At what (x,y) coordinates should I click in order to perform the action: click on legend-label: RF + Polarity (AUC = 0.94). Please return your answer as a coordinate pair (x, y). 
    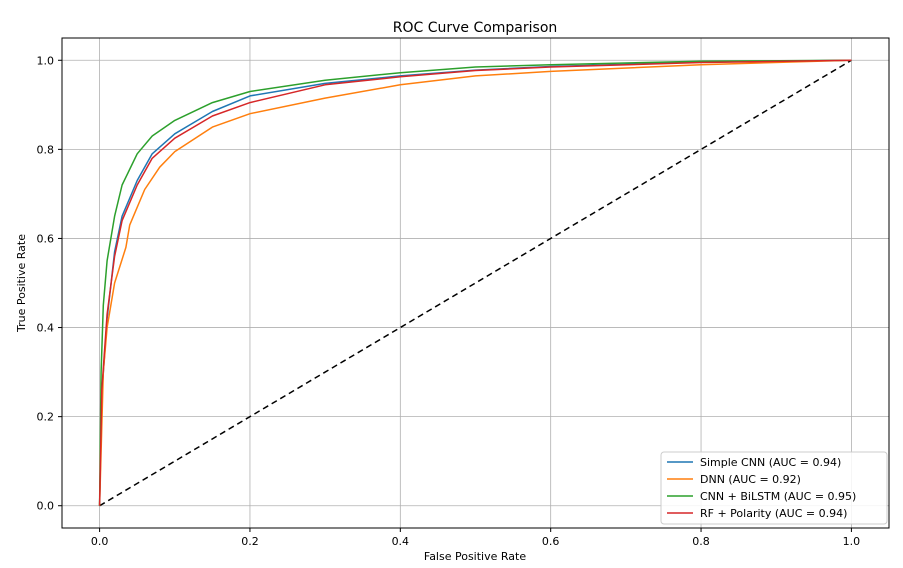
    Looking at the image, I should click on (773, 513).